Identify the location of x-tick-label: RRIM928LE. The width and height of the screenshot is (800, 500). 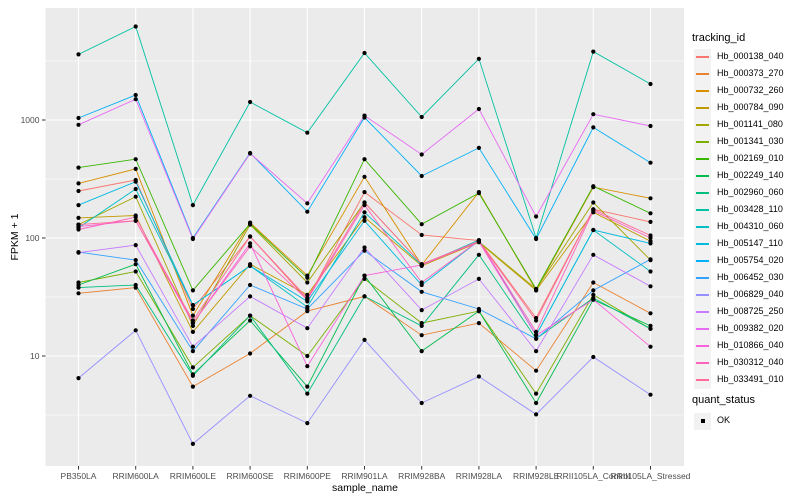
(536, 476).